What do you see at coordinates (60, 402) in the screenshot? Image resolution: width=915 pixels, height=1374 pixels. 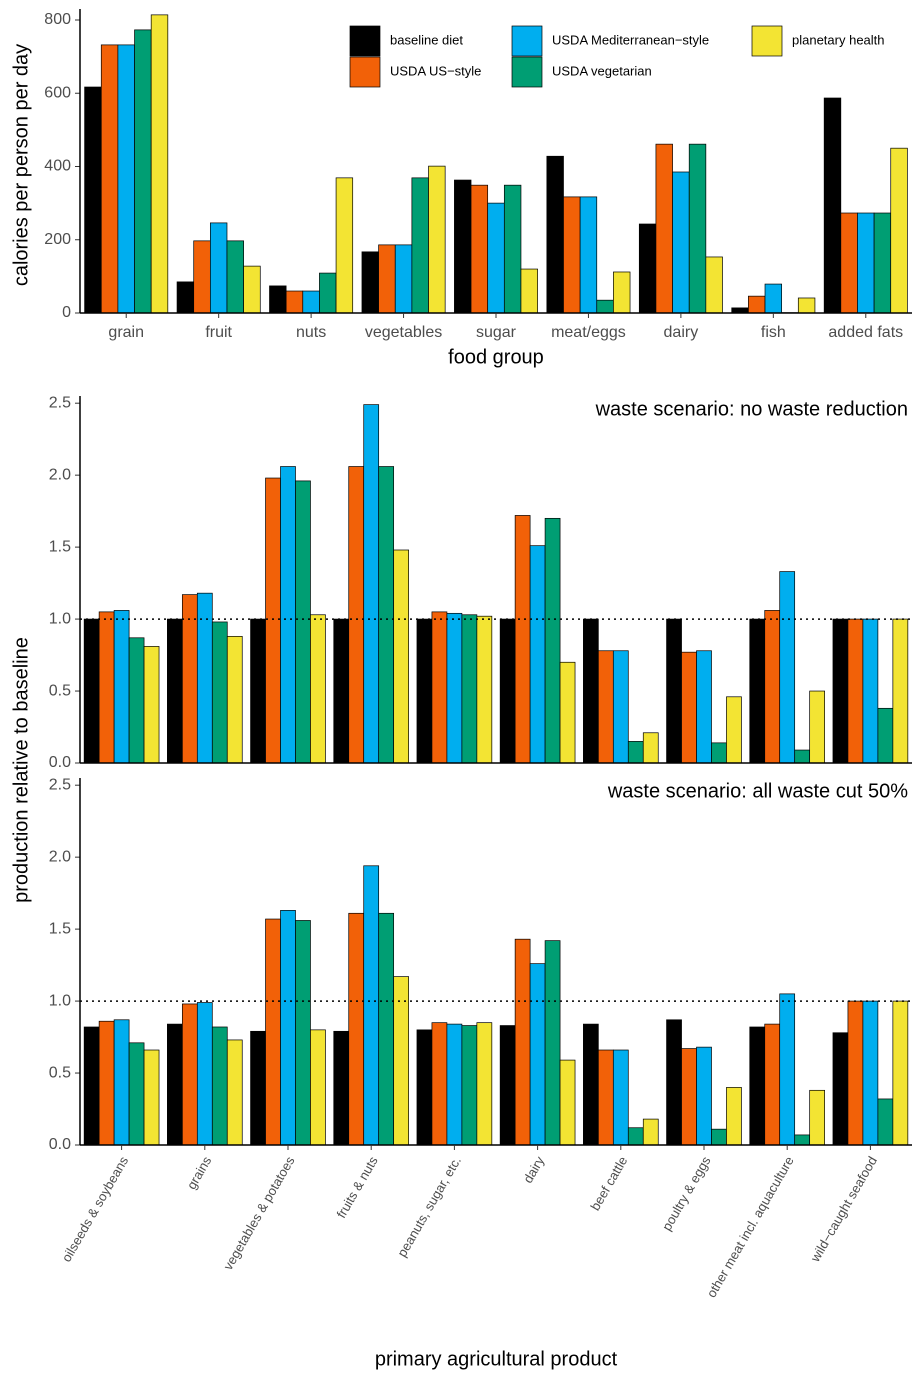 I see `y-tick-label: 2.5` at bounding box center [60, 402].